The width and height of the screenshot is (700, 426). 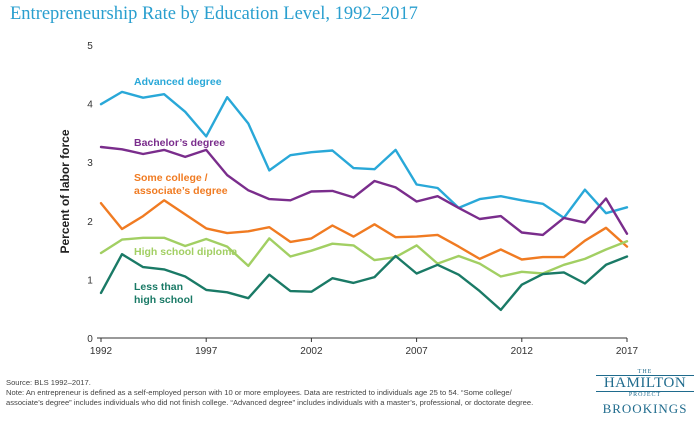 What do you see at coordinates (90, 222) in the screenshot?
I see `y-tick-label-2: 2` at bounding box center [90, 222].